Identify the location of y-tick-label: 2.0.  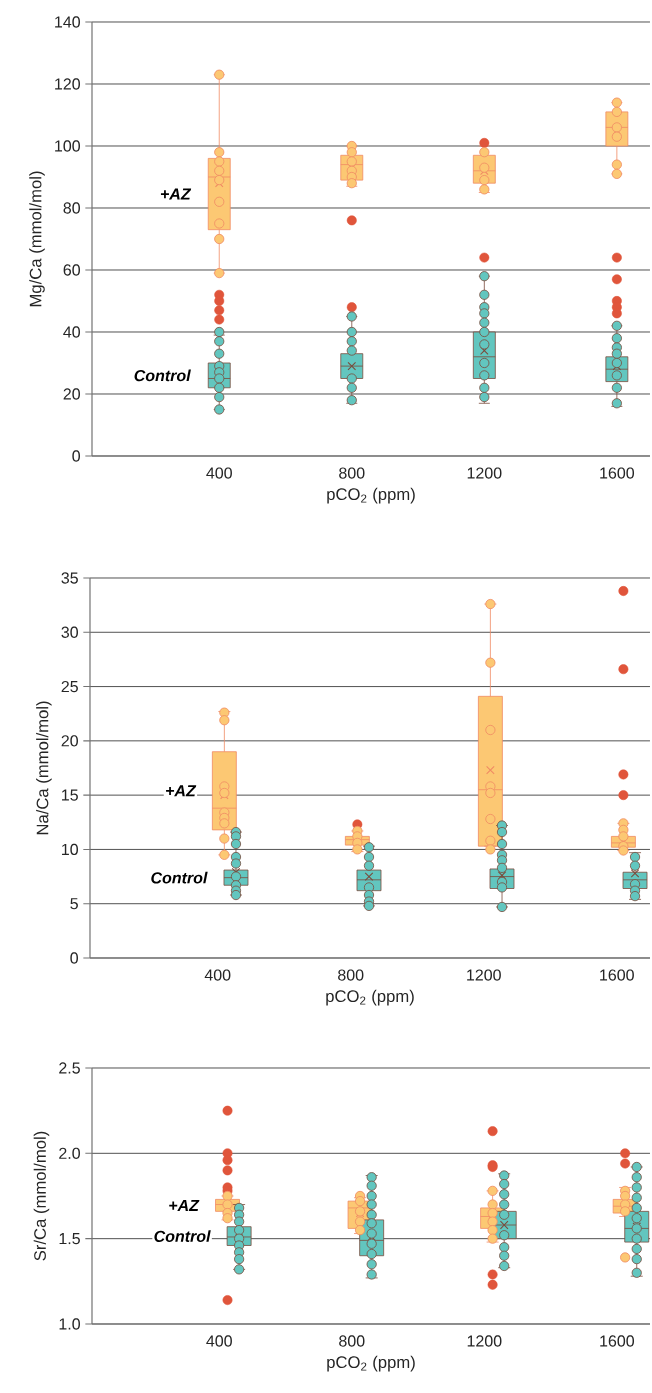
(69, 1153).